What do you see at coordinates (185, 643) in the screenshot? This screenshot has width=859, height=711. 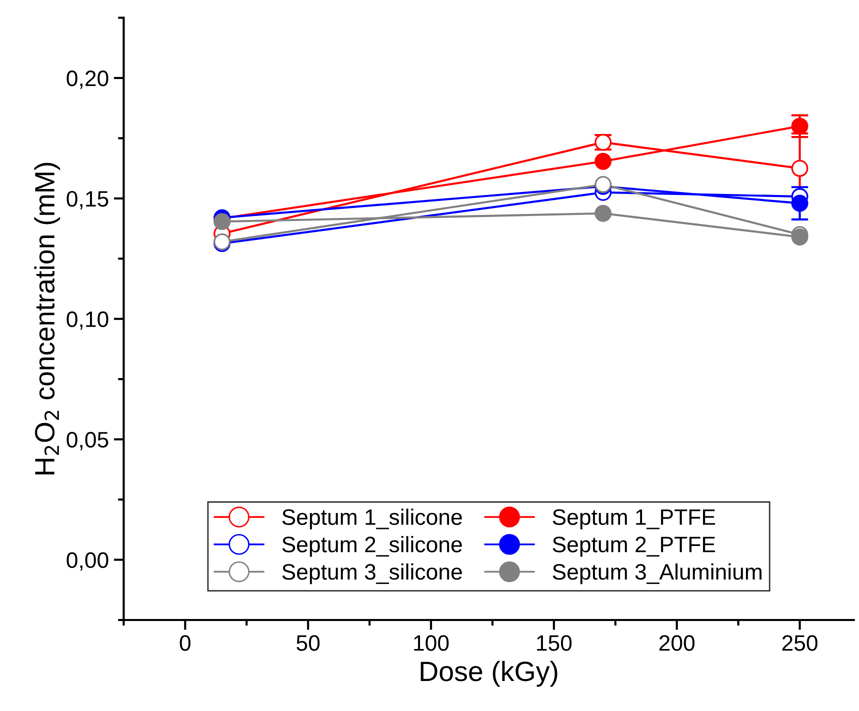 I see `x-tick-label: 0` at bounding box center [185, 643].